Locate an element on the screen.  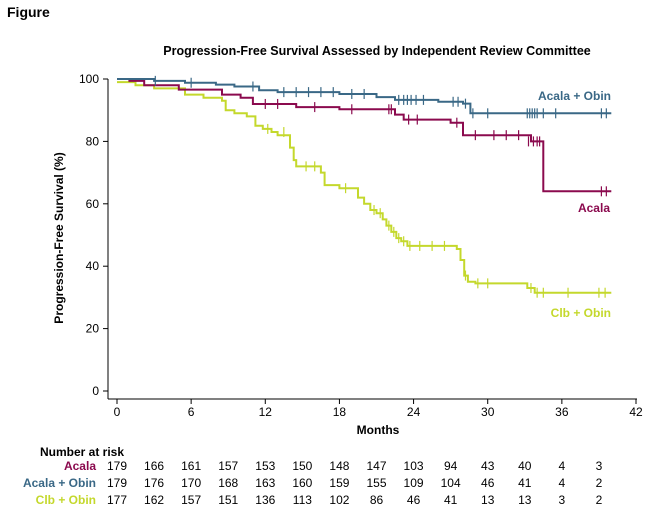
risk-value: 176 is located at coordinates (154, 483).